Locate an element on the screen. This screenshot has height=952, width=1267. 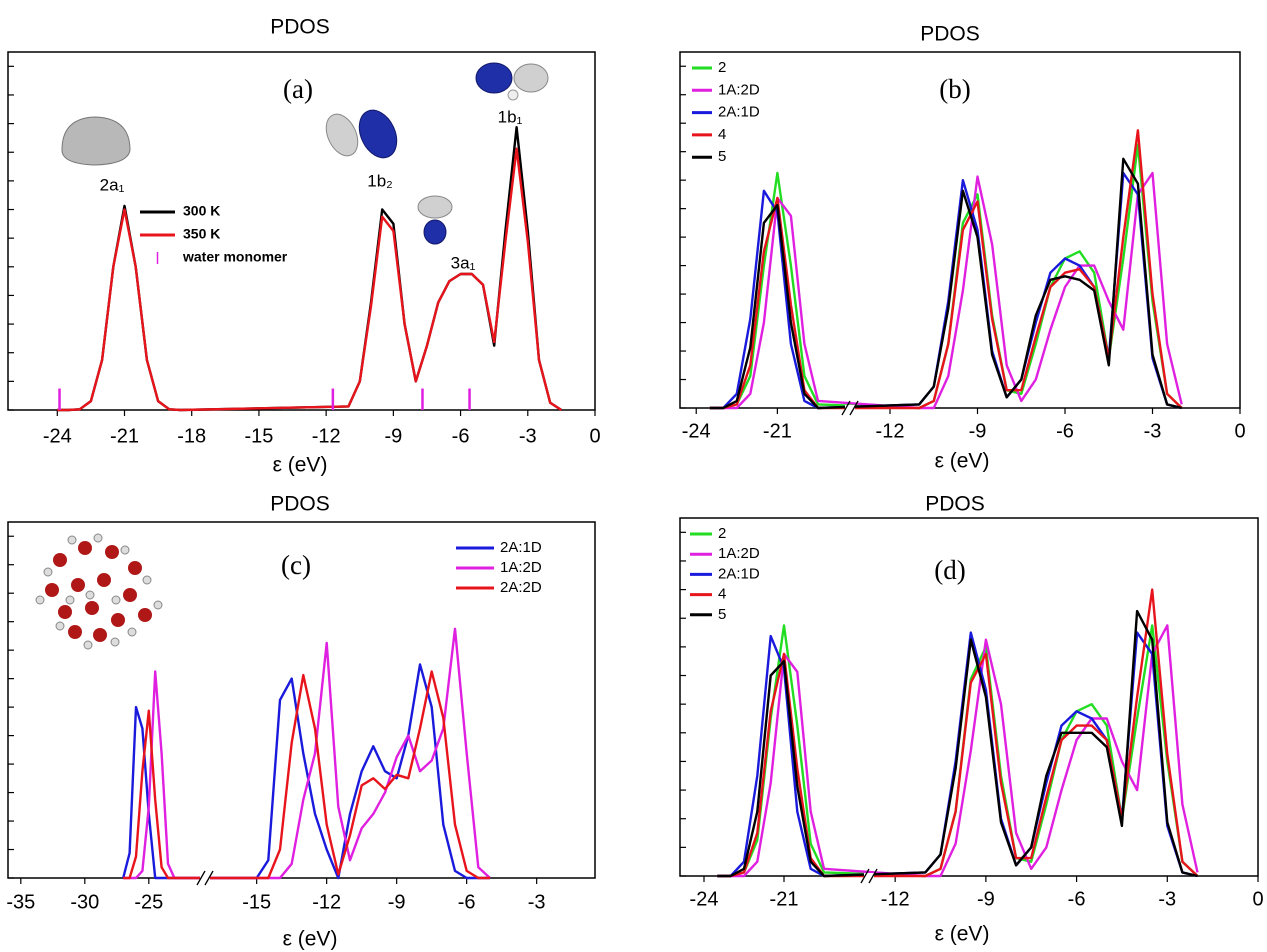
orbital-3a1-b is located at coordinates (435, 232).